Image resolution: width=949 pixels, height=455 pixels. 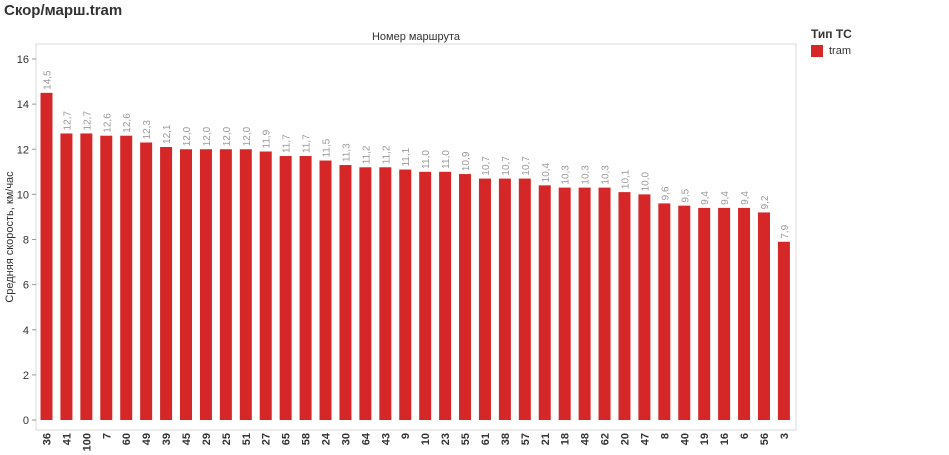 What do you see at coordinates (187, 439) in the screenshot?
I see `x-tick-label: 45` at bounding box center [187, 439].